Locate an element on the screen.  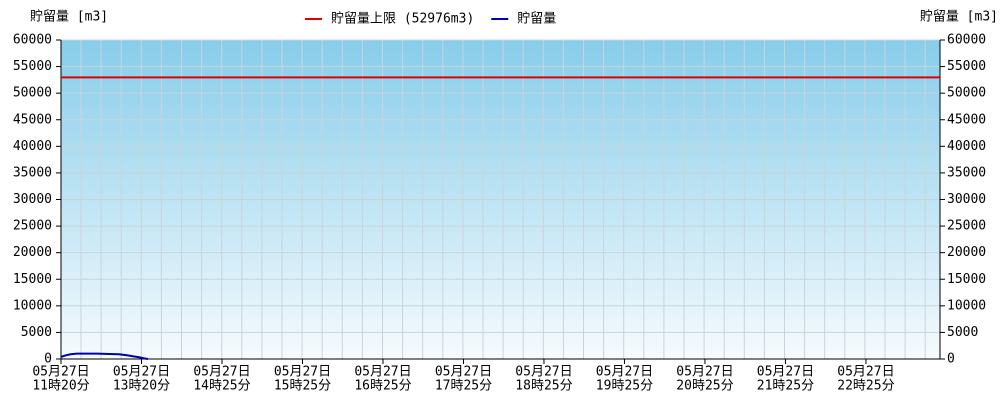
y-tick-label: 50000 is located at coordinates (32, 93).